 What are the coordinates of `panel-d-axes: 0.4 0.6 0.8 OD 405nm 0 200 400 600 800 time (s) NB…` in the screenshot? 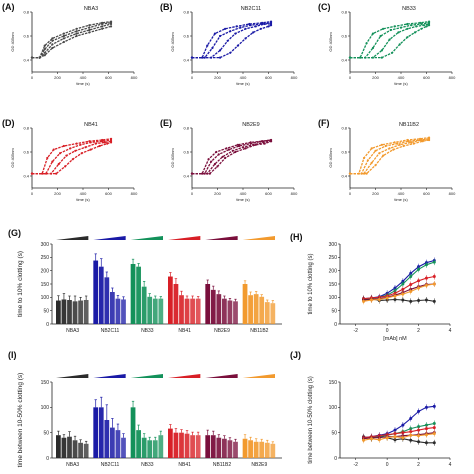 It's located at (74, 162).